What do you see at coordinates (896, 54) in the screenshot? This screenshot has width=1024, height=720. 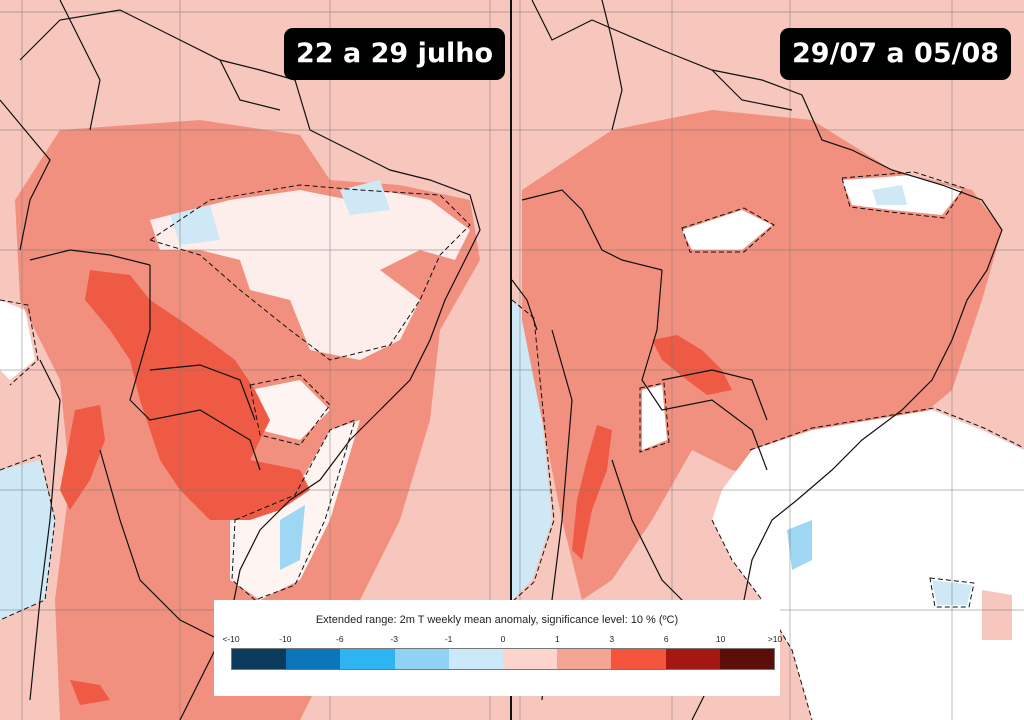 I see `period-label-right: 29/07 a 05/08` at bounding box center [896, 54].